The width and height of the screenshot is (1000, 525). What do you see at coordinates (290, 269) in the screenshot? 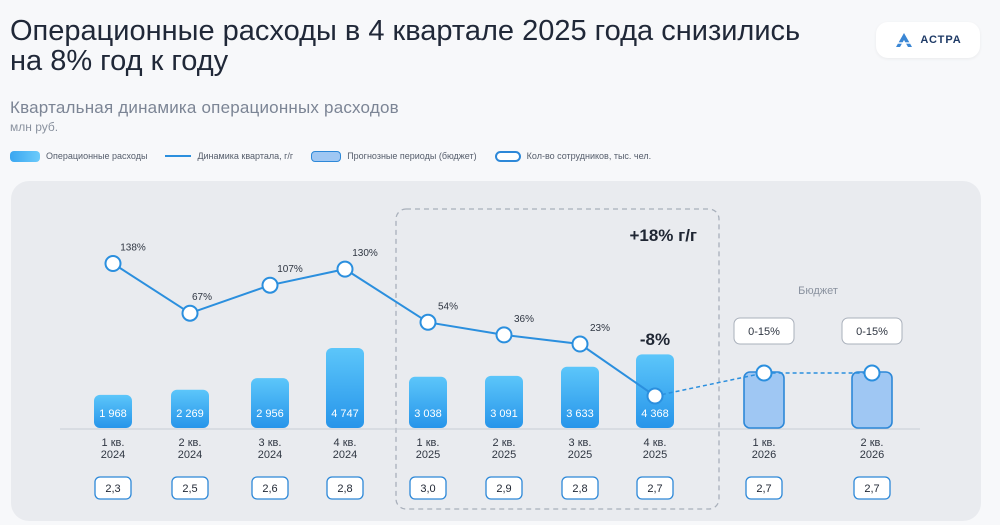
I see `yoy-label: 107%` at bounding box center [290, 269].